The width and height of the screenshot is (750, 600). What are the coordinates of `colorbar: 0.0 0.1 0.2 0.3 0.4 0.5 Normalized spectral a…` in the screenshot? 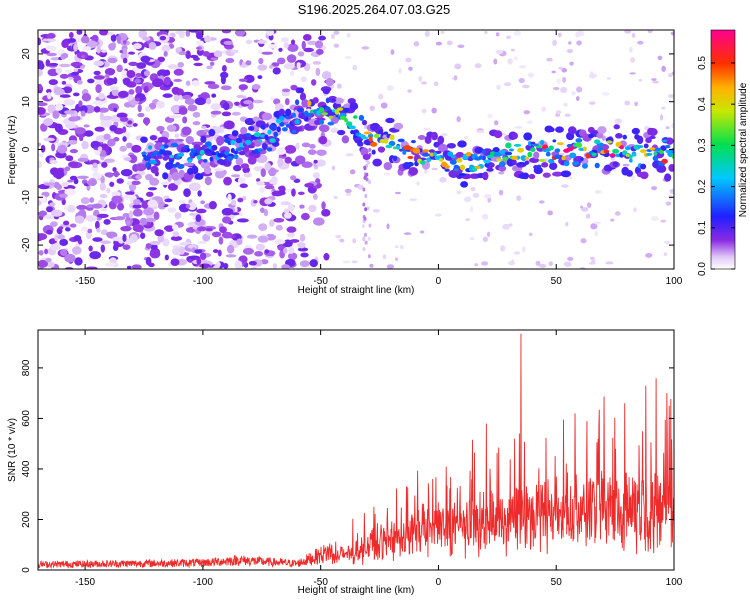 It's located at (723, 152).